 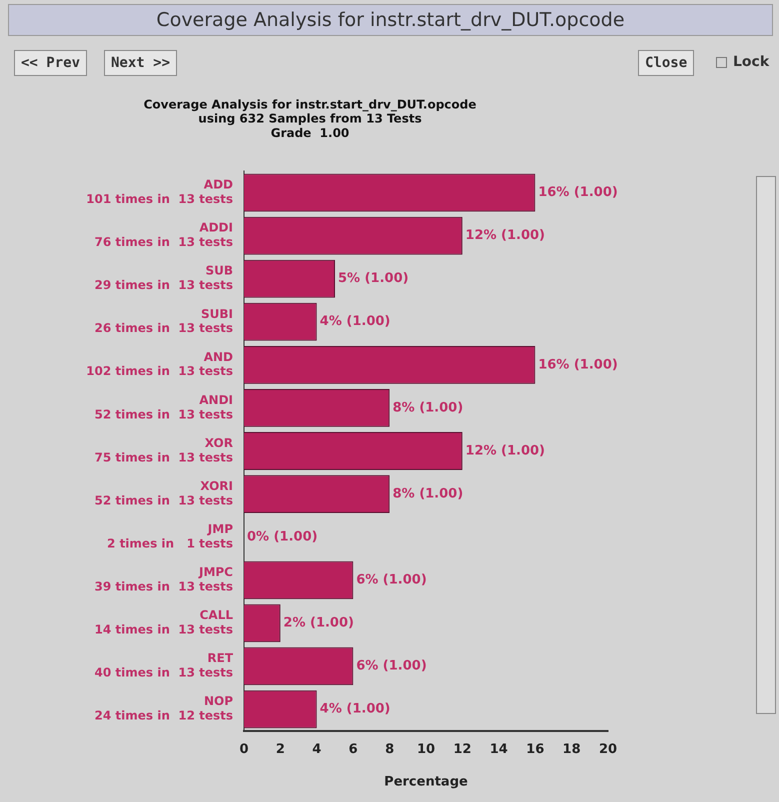 I want to click on y-tick-label: RET 40 times in 13 tests, so click(x=164, y=665).